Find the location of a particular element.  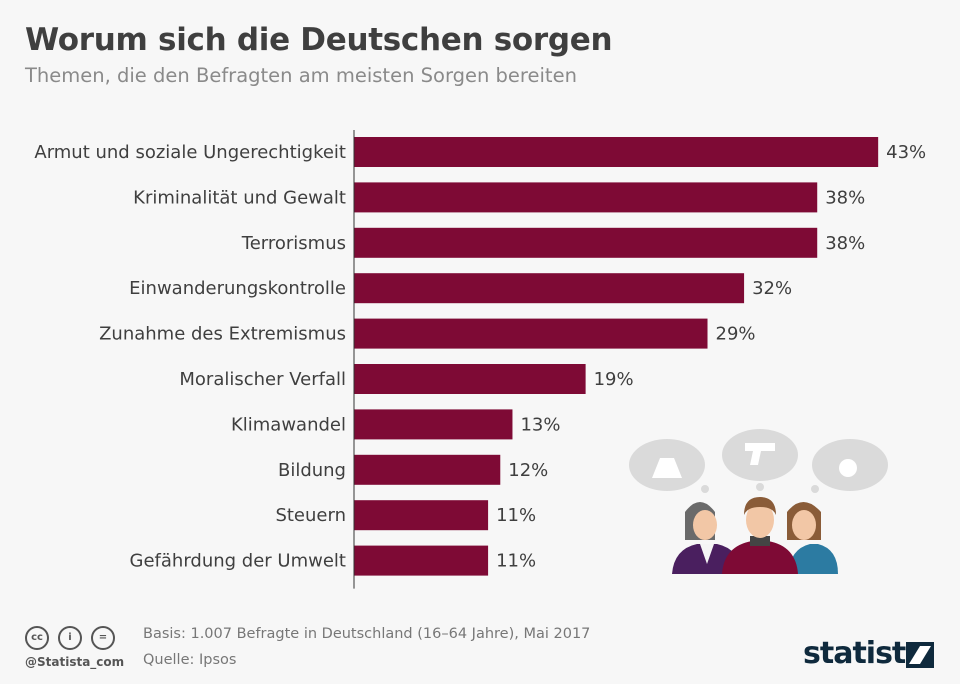

value-label: 43% is located at coordinates (906, 152).